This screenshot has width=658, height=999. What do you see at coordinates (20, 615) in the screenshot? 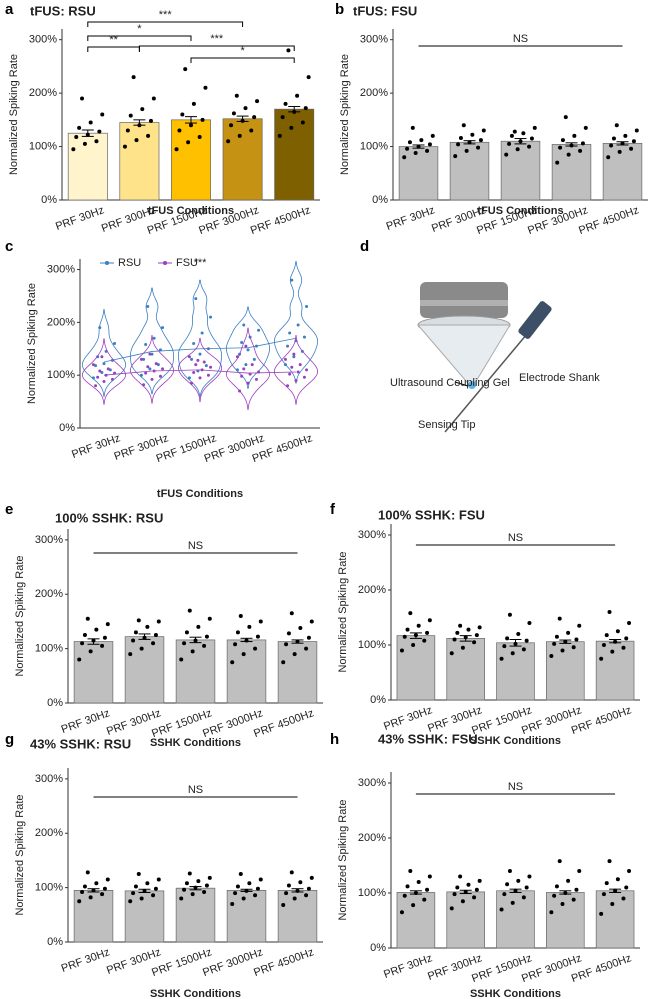
I see `y-axis-title: Normalized Spiking Rate` at bounding box center [20, 615].